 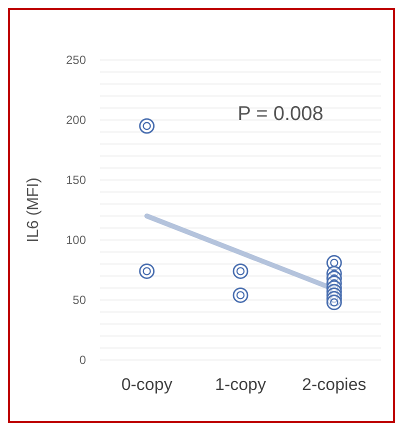 I want to click on y-tick-label: 100, so click(x=76, y=240).